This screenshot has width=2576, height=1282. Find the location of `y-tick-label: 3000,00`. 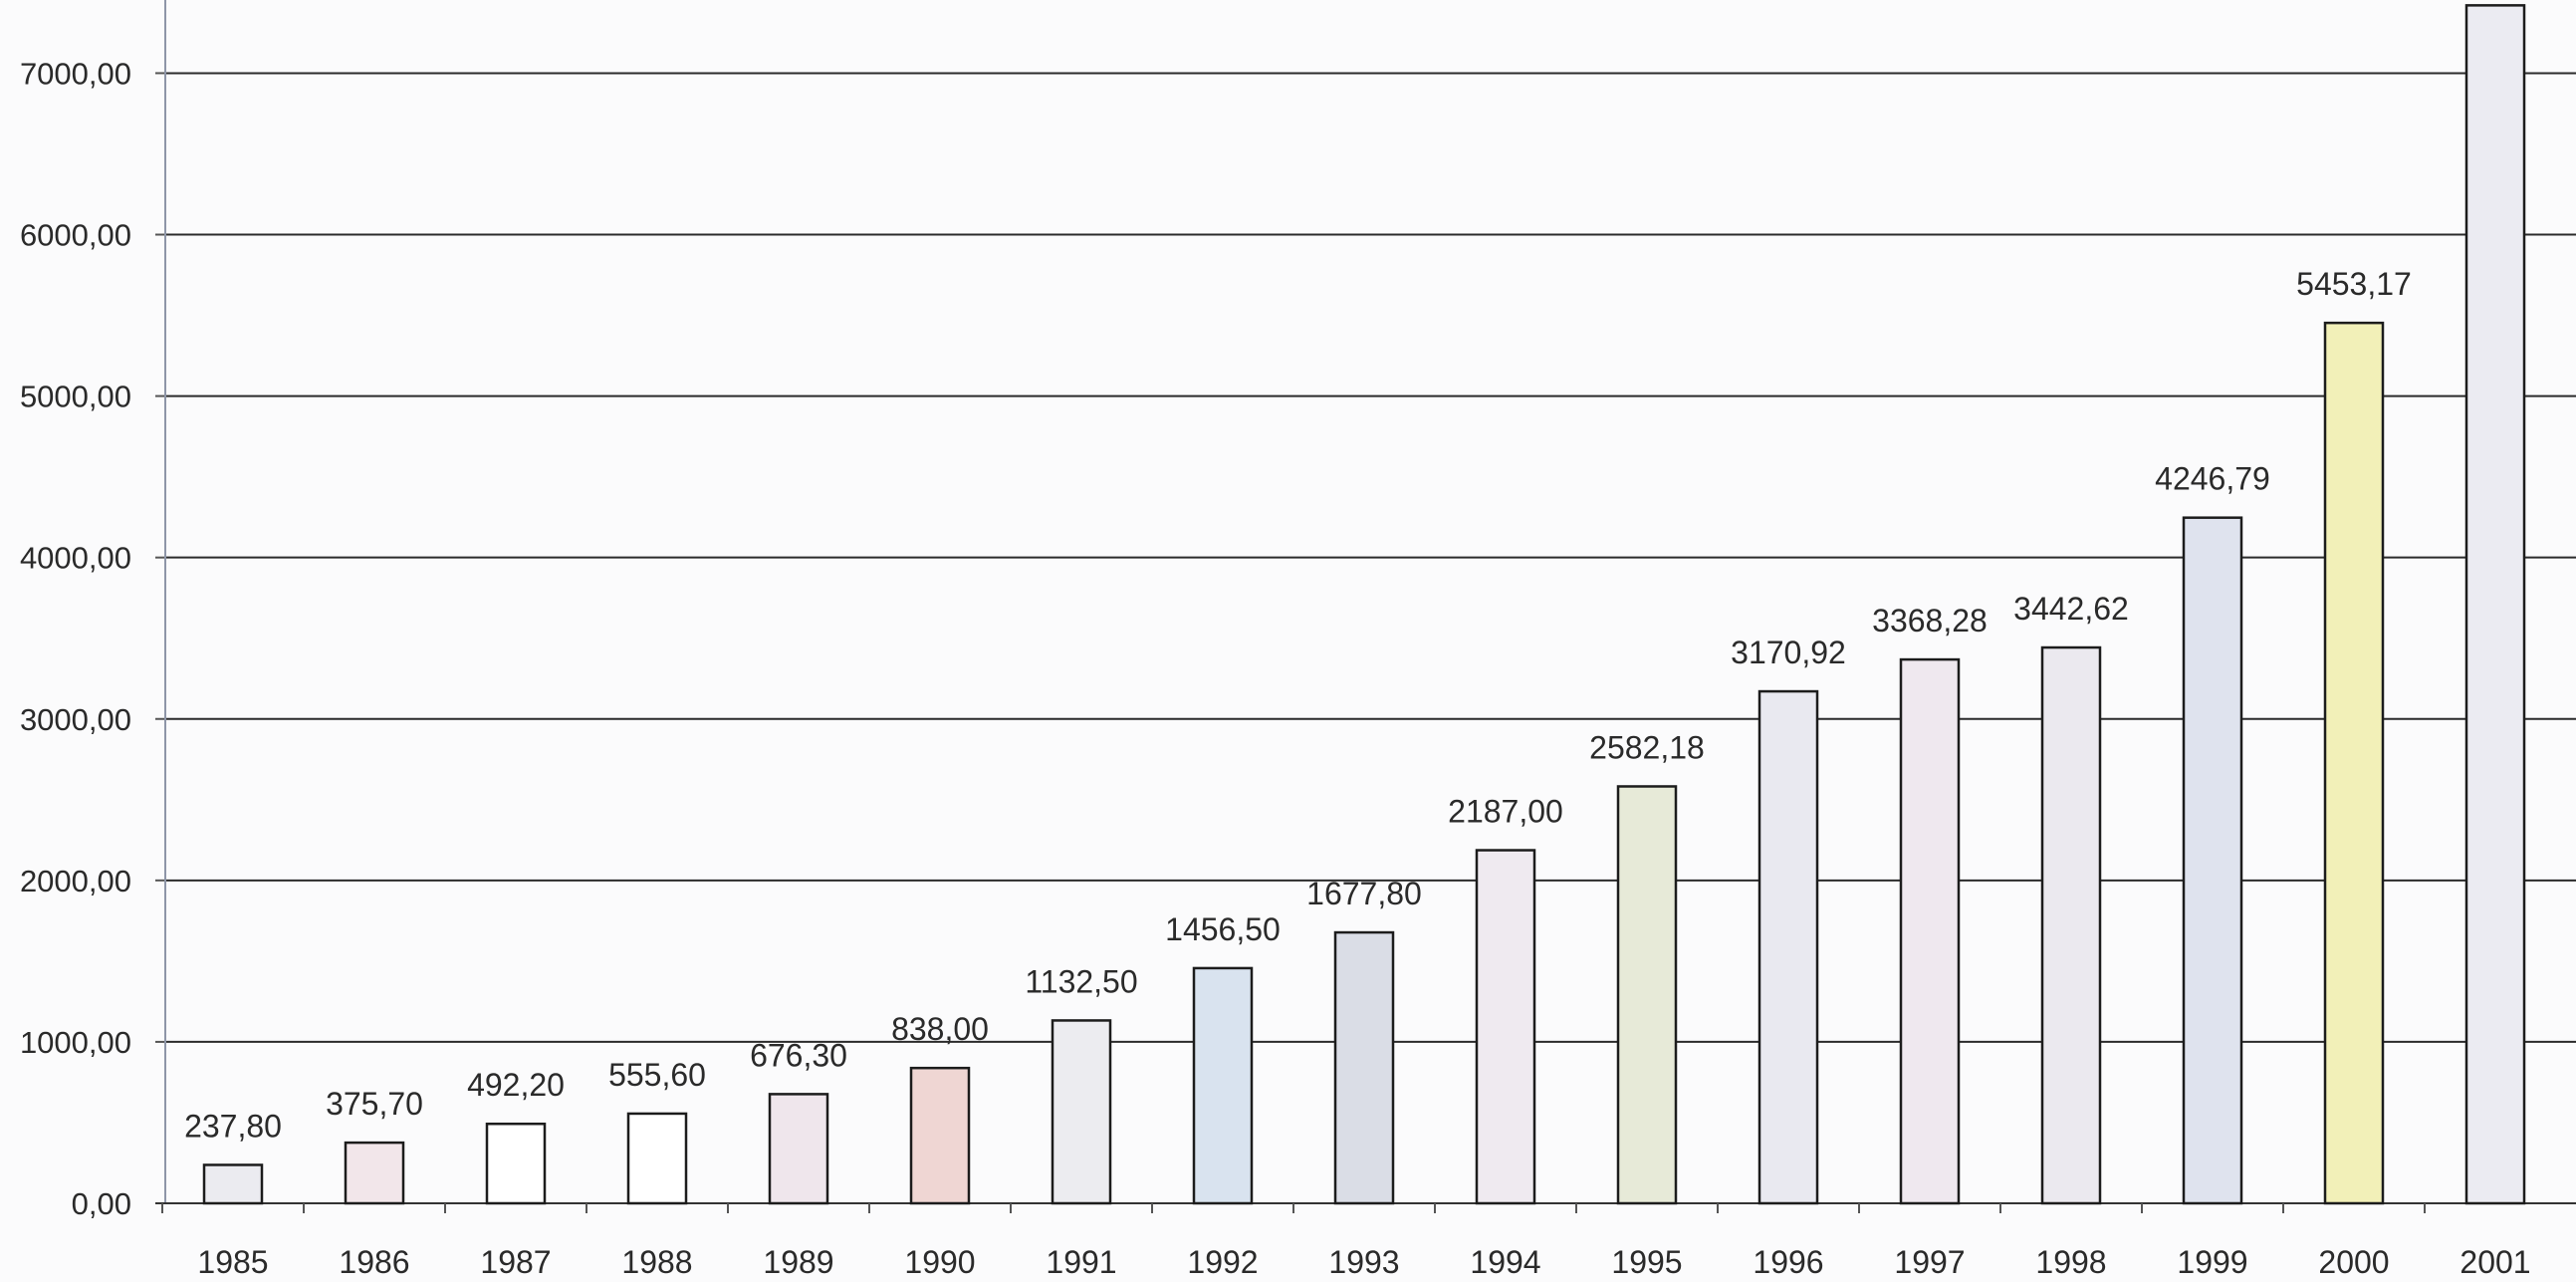

y-tick-label: 3000,00 is located at coordinates (75, 719).